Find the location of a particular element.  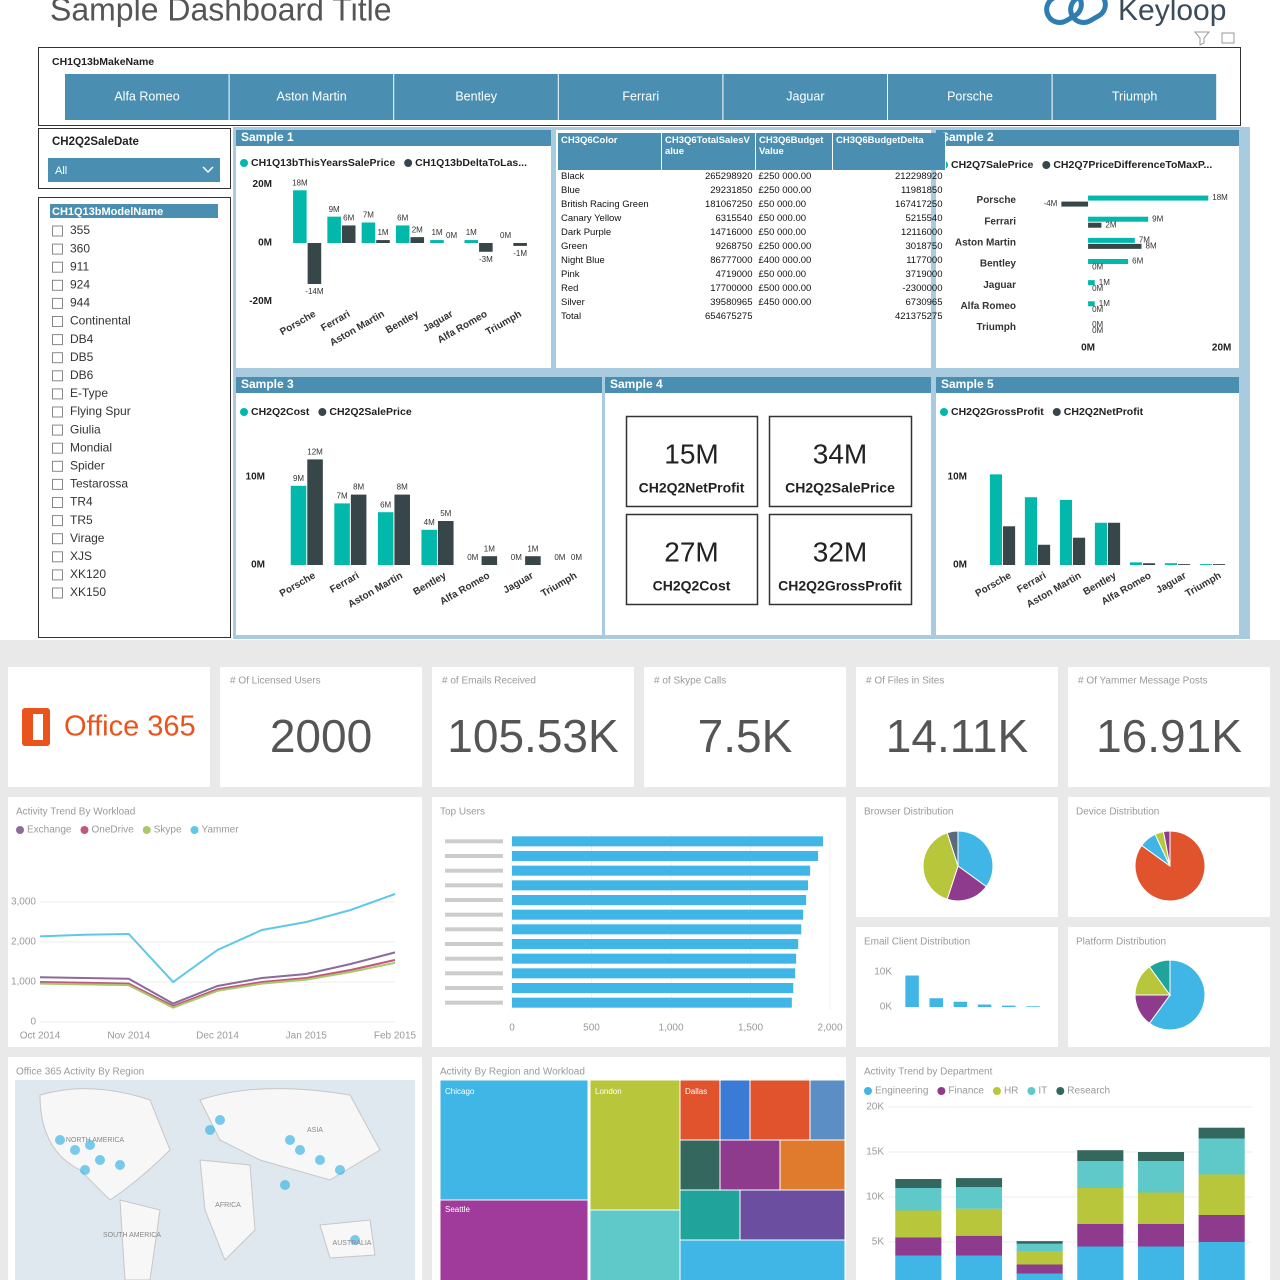

table-cell: £500 000.00 is located at coordinates (785, 288).